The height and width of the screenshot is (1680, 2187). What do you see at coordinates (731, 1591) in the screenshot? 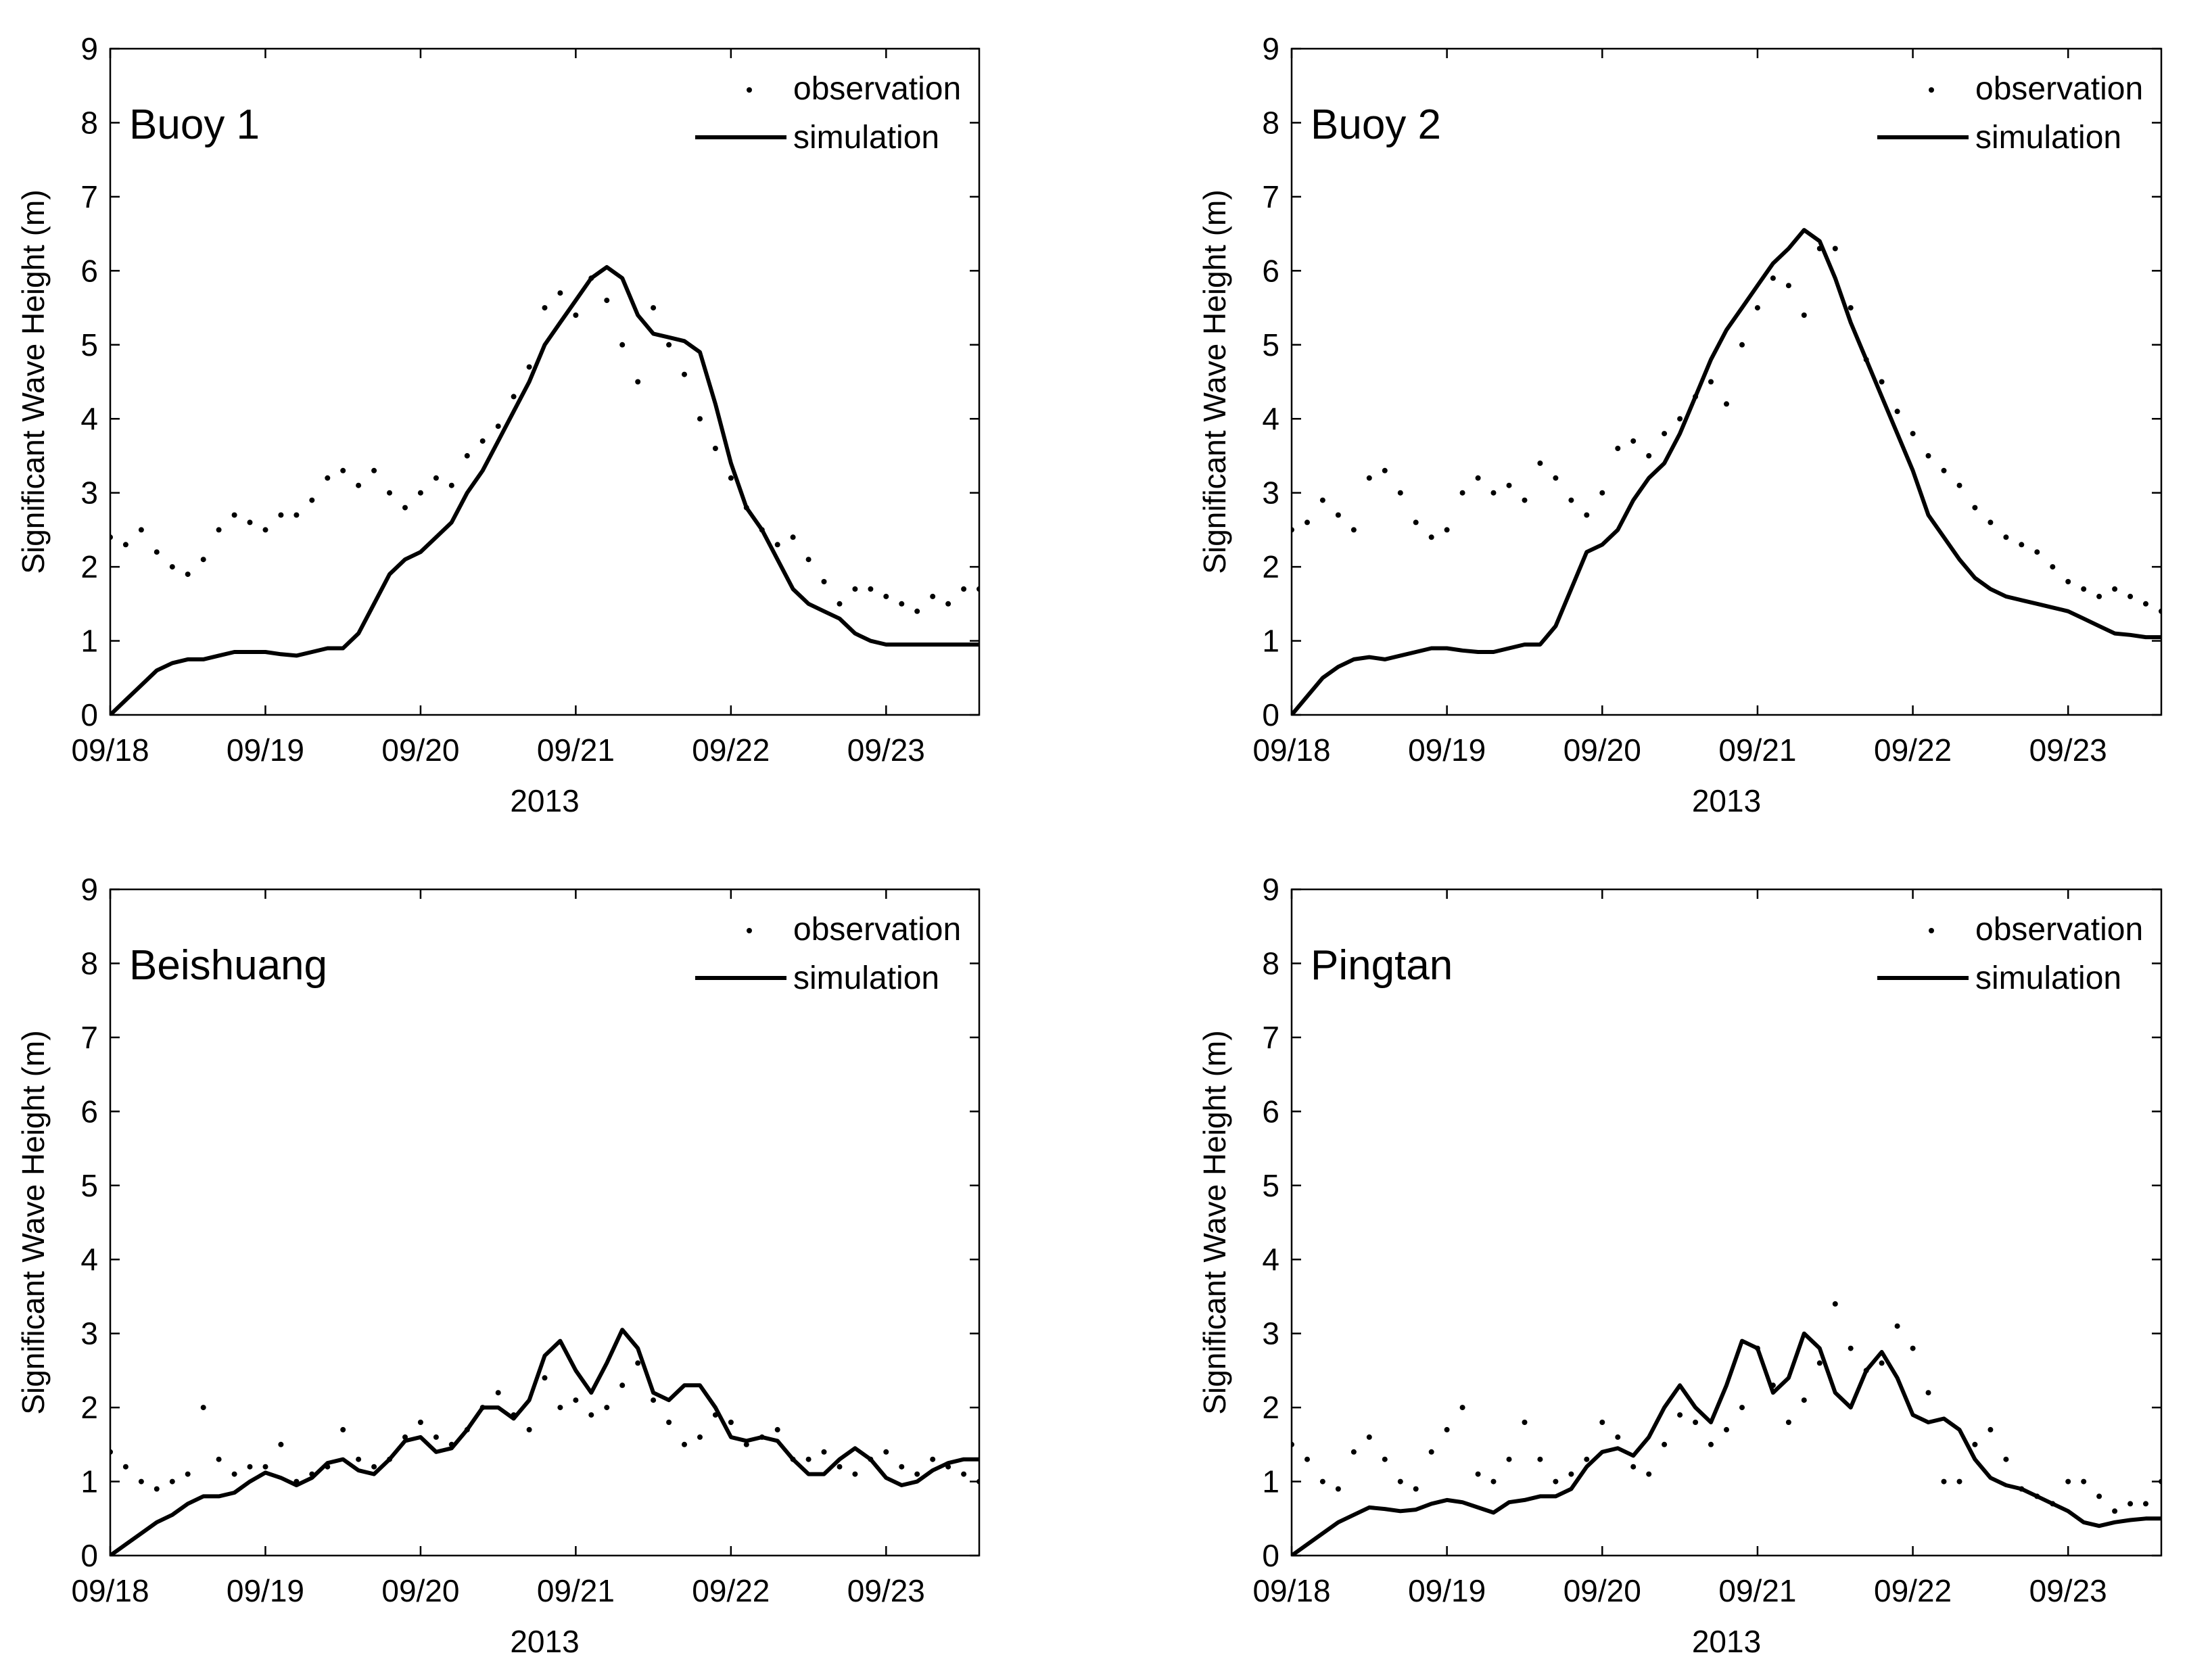
I see `x-tick-label: 09/22` at bounding box center [731, 1591].